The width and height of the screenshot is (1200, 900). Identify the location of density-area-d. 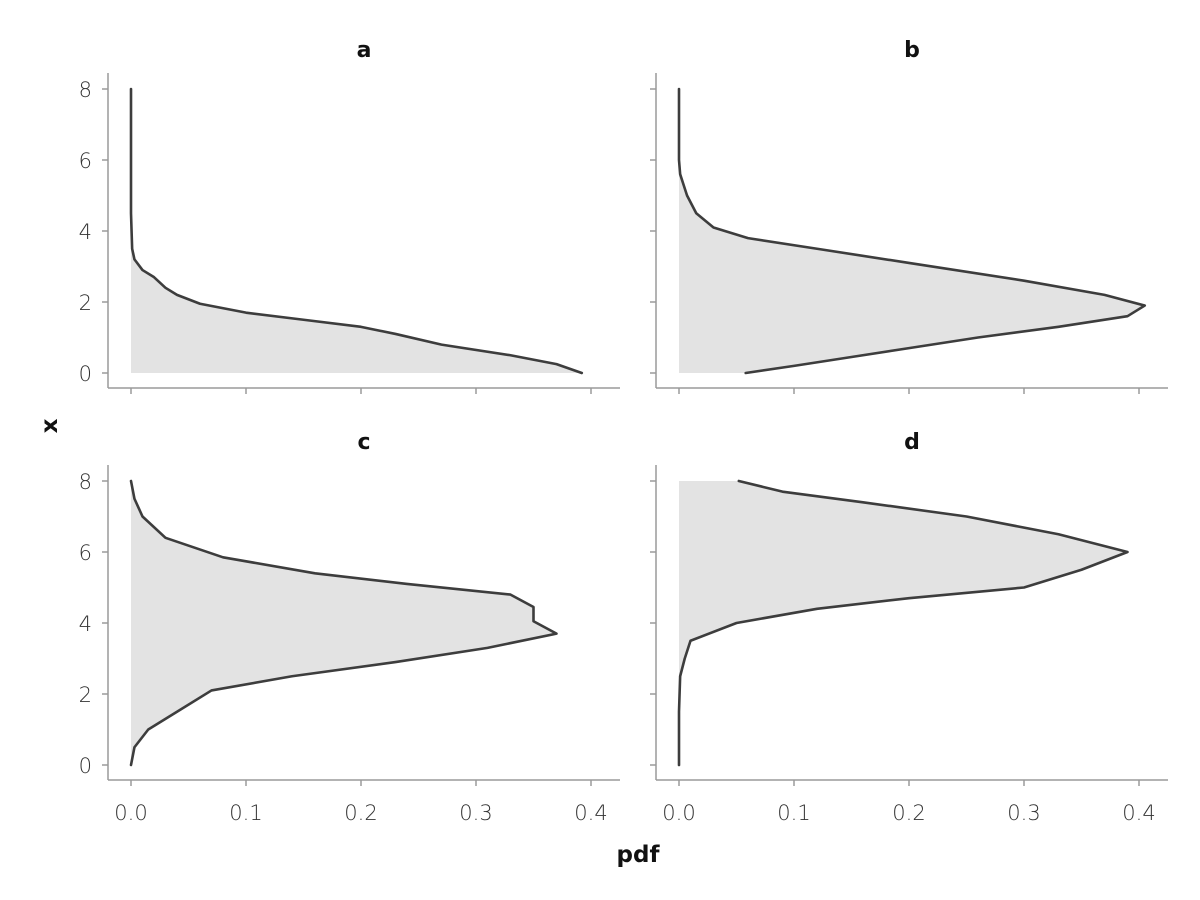
(903, 623).